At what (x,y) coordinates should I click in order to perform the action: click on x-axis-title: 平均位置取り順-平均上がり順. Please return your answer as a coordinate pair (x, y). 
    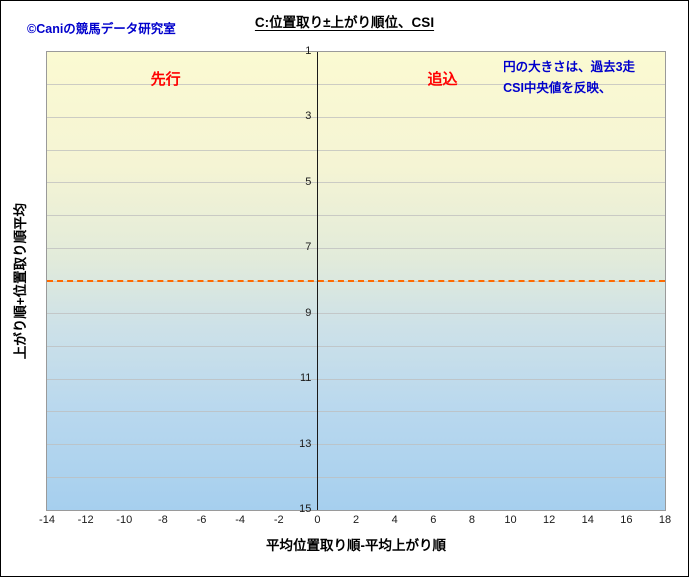
    Looking at the image, I should click on (356, 545).